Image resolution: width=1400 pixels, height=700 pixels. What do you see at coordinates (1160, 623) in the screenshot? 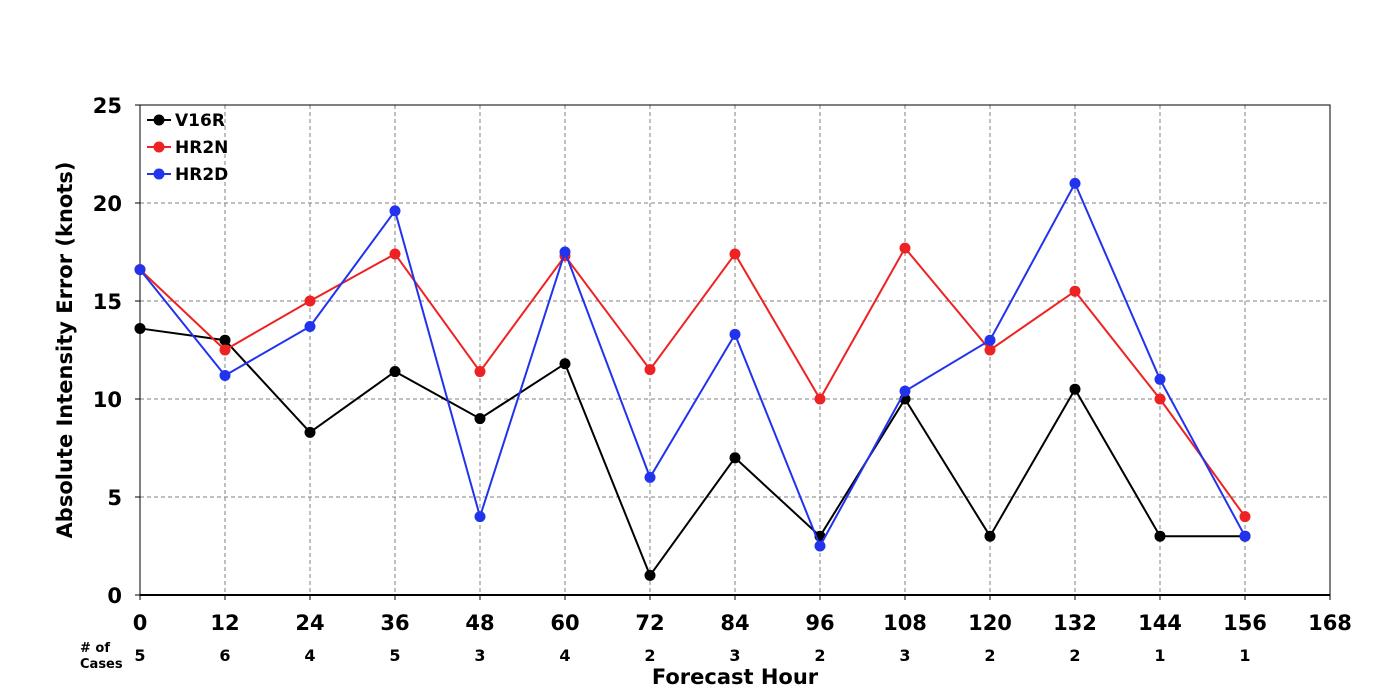
I see `x-tick-label: 144` at bounding box center [1160, 623].